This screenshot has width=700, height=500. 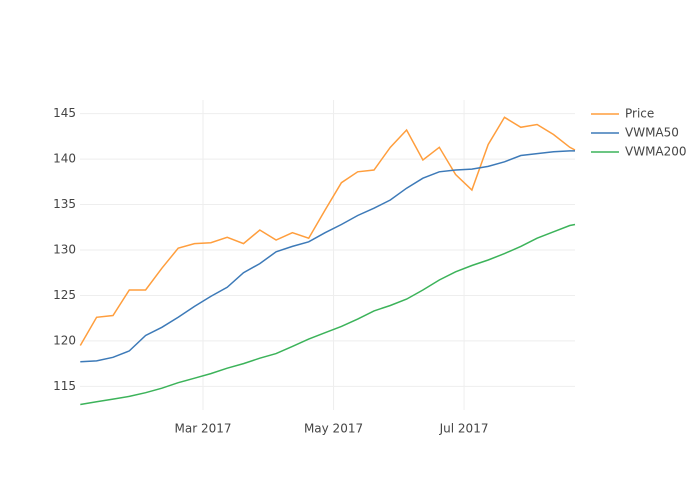 What do you see at coordinates (64, 159) in the screenshot?
I see `y-tick-label: 140` at bounding box center [64, 159].